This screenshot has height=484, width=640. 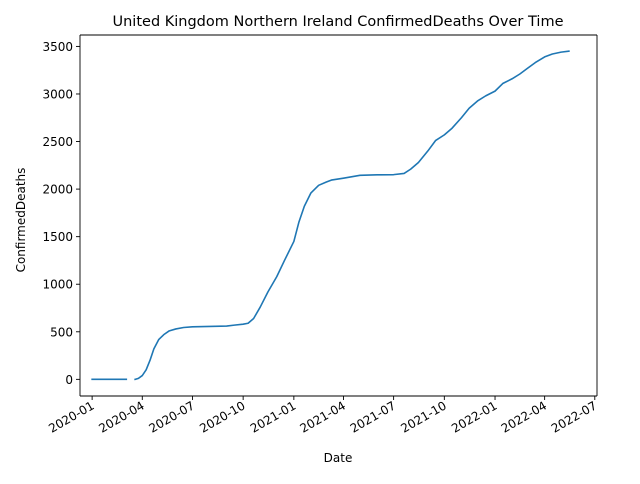 I want to click on y-tick-label: 2500, so click(x=57, y=142).